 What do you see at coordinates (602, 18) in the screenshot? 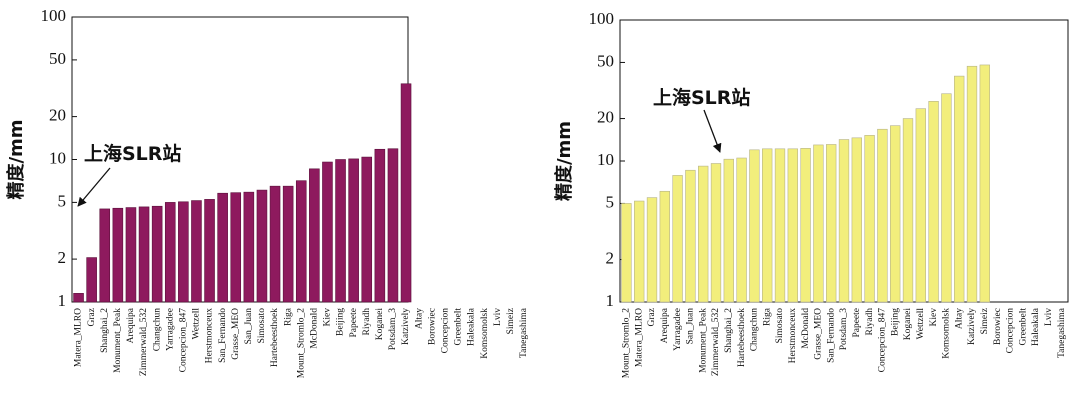
I see `y-tick-label: 100` at bounding box center [602, 18].